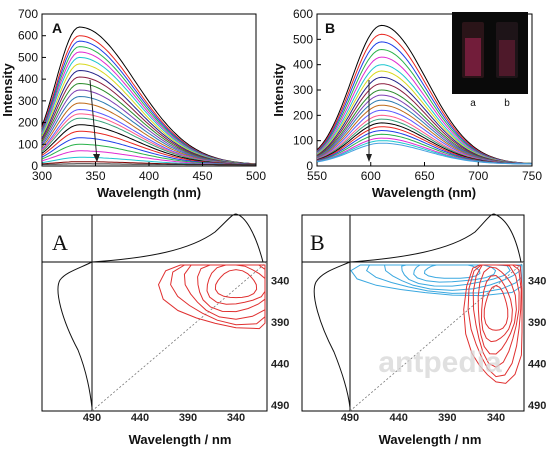 The width and height of the screenshot is (554, 456). I want to click on diagonal-a, so click(179, 336).